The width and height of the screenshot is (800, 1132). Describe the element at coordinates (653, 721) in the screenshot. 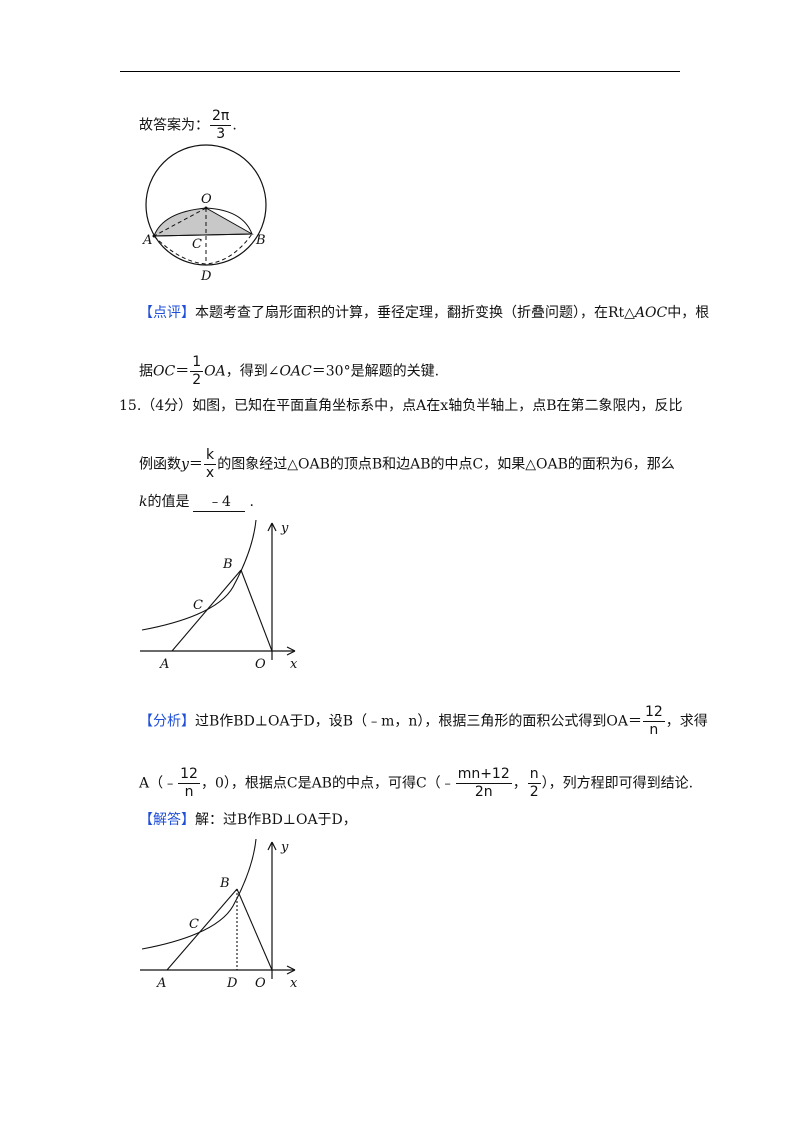

I see `oa-fraction: 12 n` at that location.